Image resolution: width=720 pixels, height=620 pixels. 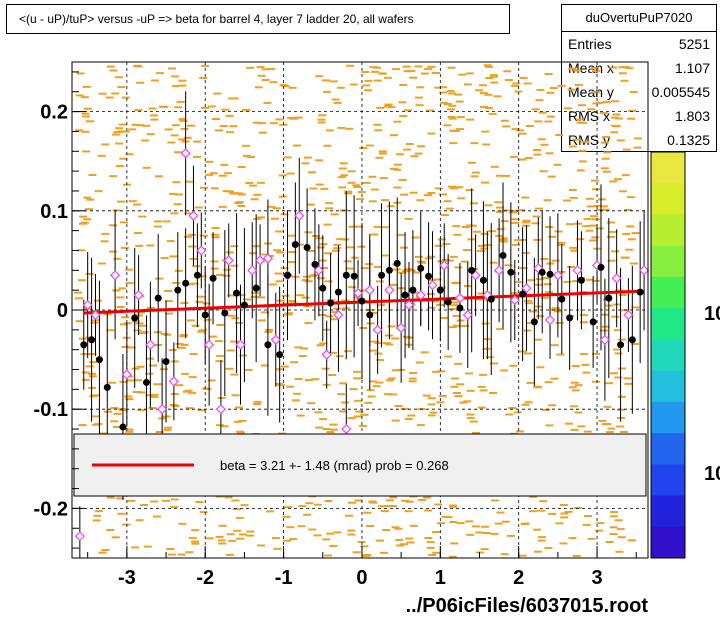 I want to click on stats-value: 0.005545, so click(x=680, y=92).